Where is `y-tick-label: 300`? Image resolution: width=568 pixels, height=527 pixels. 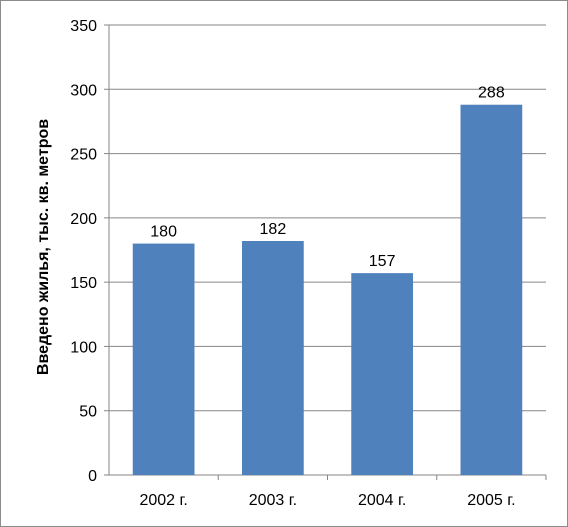
y-tick-label: 300 is located at coordinates (83, 90).